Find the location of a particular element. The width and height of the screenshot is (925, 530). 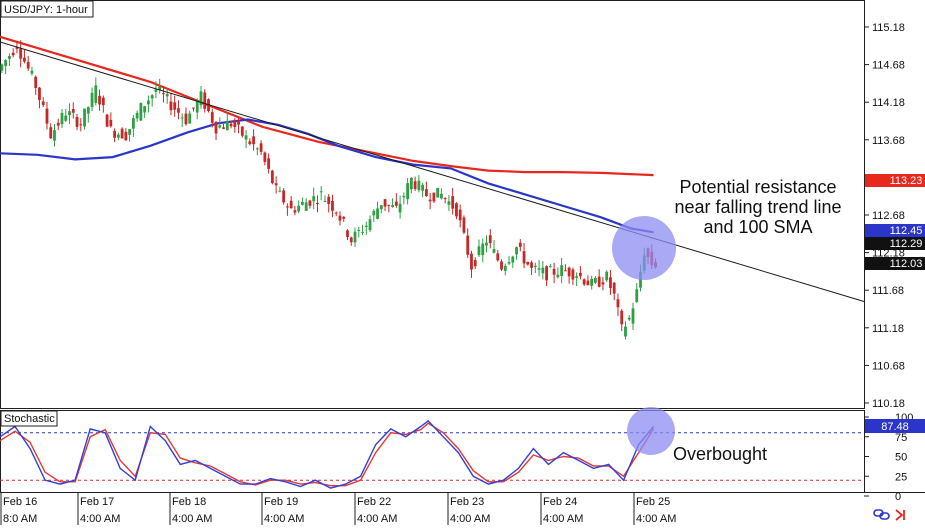

stoch-value-tag: 87.48 is located at coordinates (895, 427).